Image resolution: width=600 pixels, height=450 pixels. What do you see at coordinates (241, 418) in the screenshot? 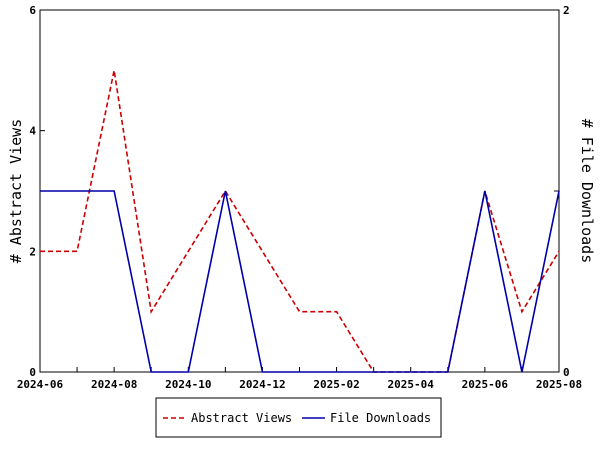
I see `legend-label-abstract-views: Abstract Views` at bounding box center [241, 418].